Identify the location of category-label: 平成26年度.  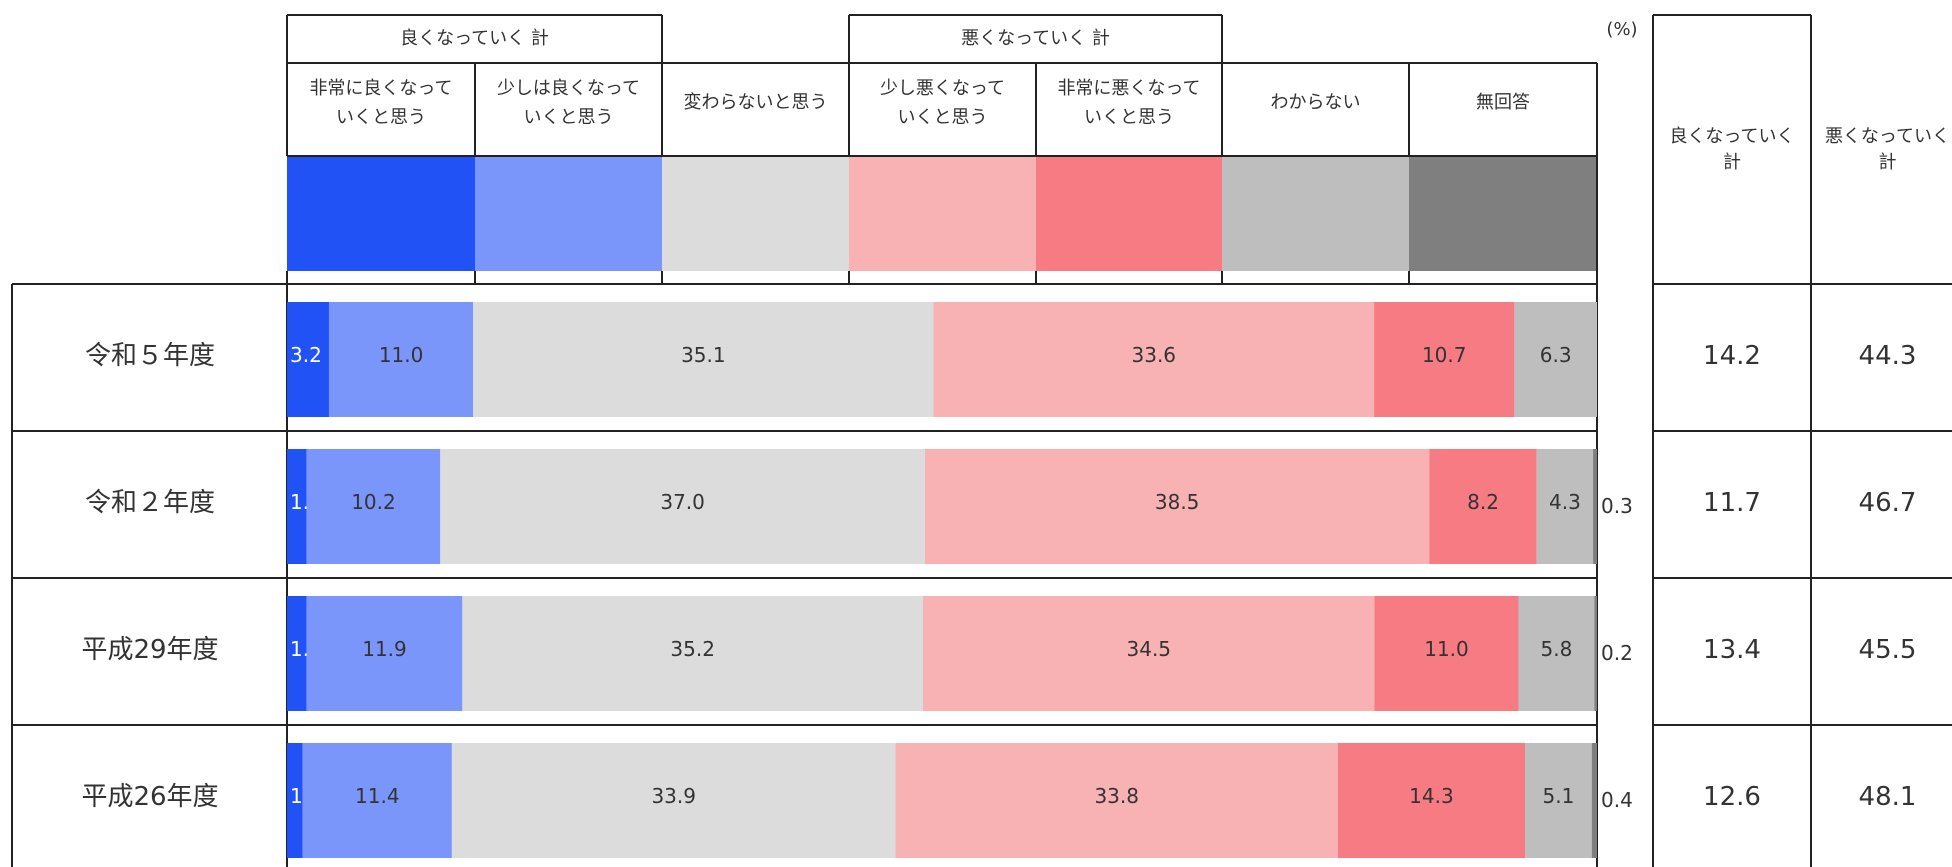
(149, 797).